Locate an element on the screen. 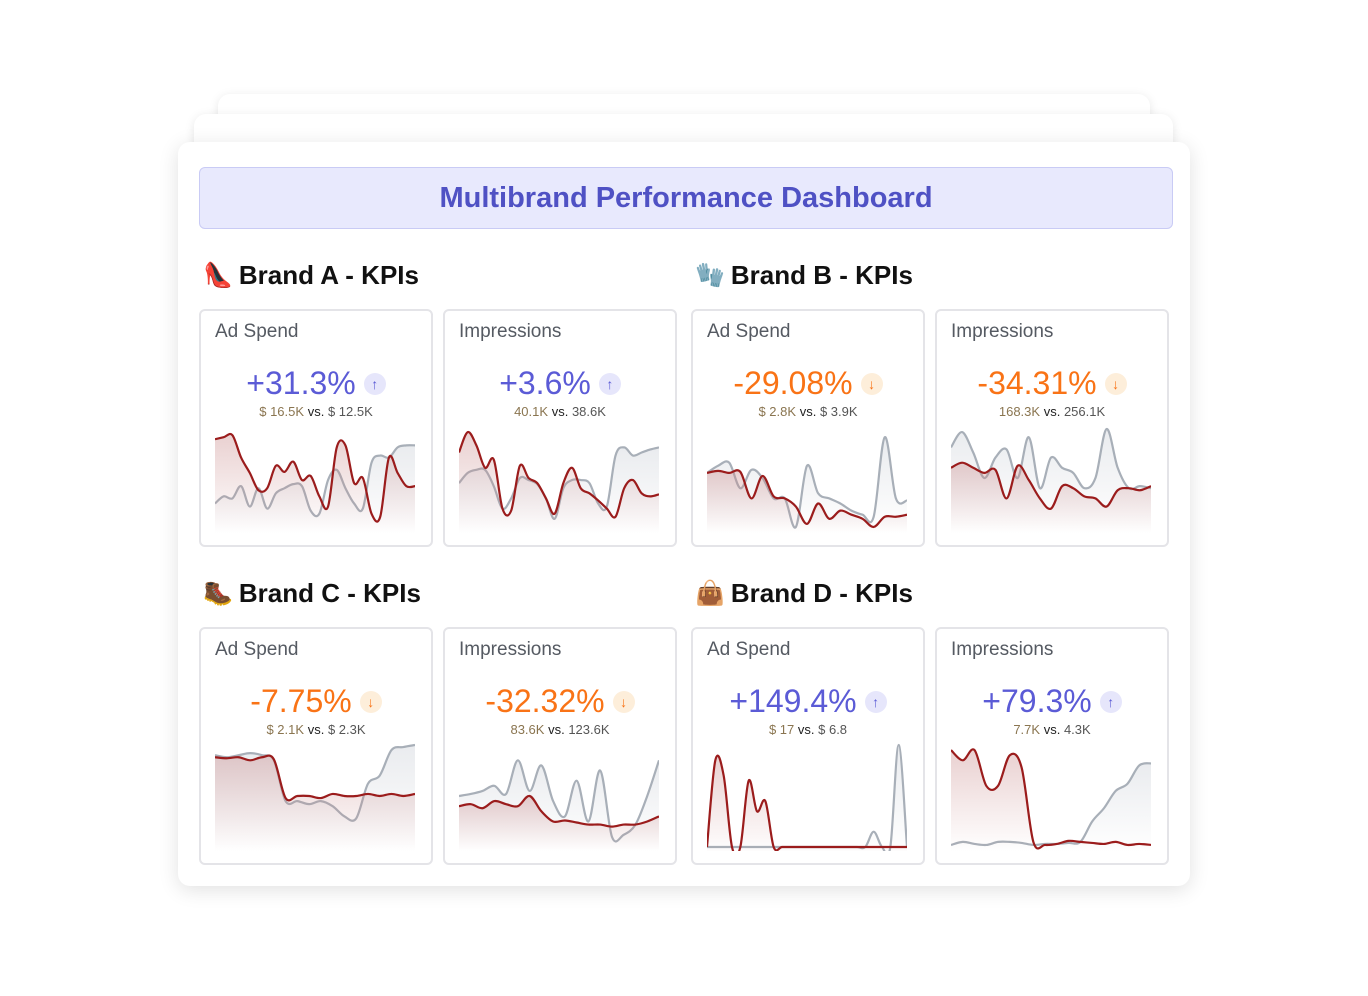 The height and width of the screenshot is (996, 1368). kpi-comparison: $ 16.5K vs. $ 12.5K is located at coordinates (316, 411).